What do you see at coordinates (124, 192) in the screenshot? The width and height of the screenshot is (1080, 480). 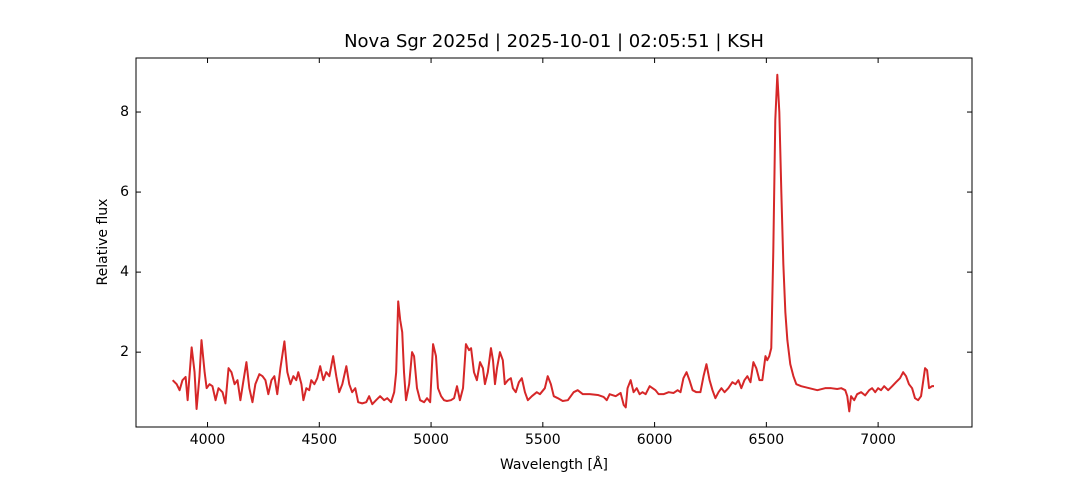 I see `y-tick-label: 6` at bounding box center [124, 192].